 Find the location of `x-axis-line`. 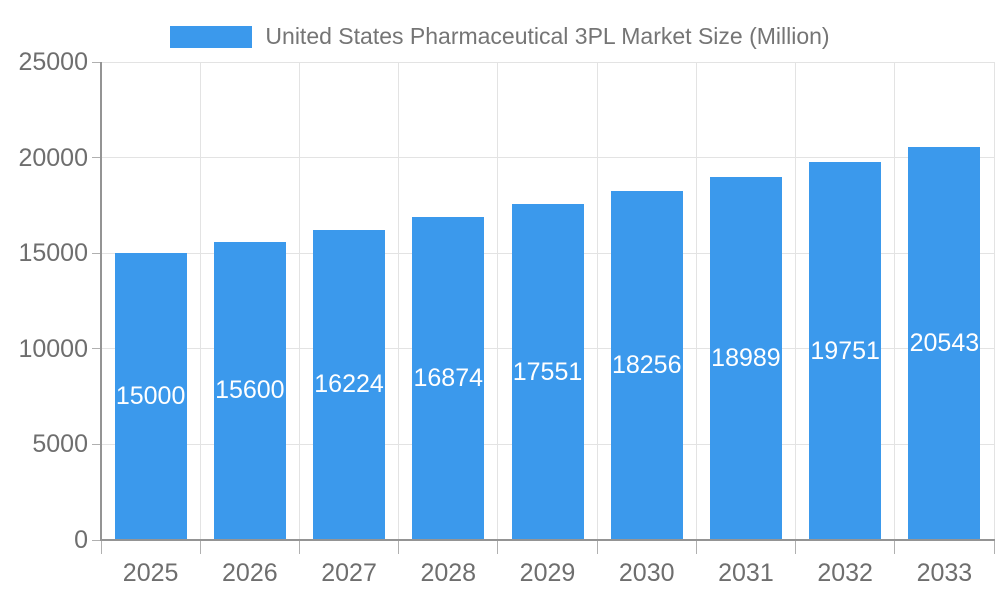

x-axis-line is located at coordinates (547, 540).